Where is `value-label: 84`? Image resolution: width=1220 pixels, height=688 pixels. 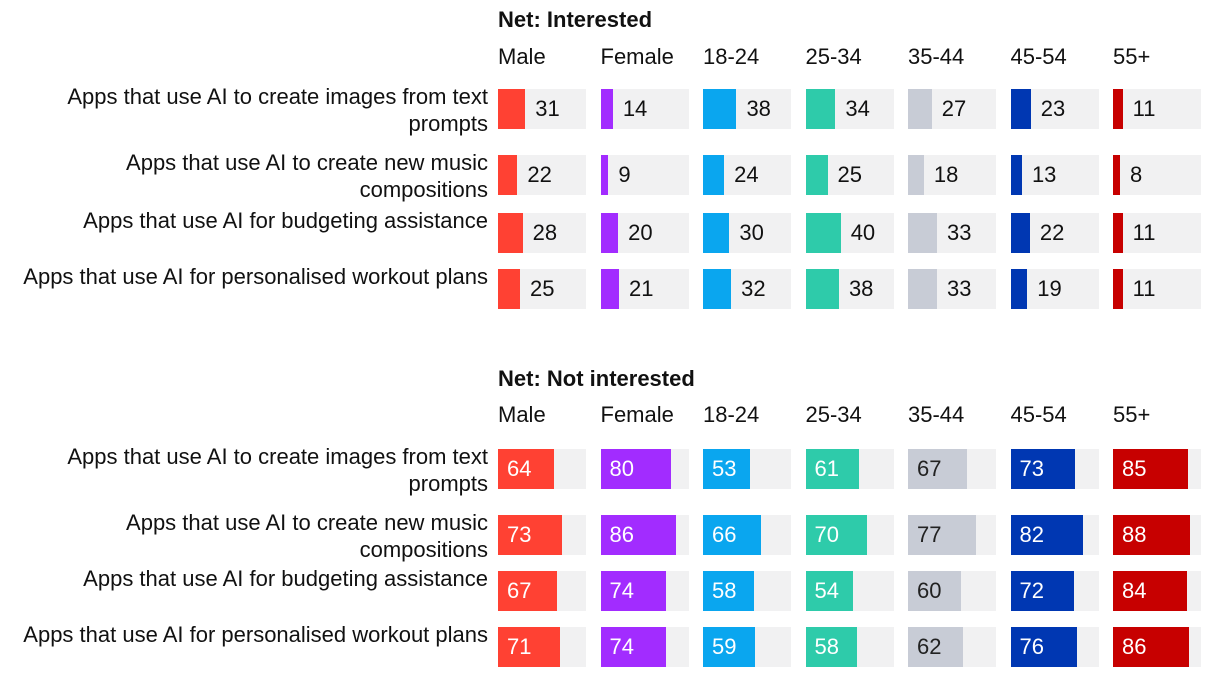
value-label: 84 is located at coordinates (1134, 590).